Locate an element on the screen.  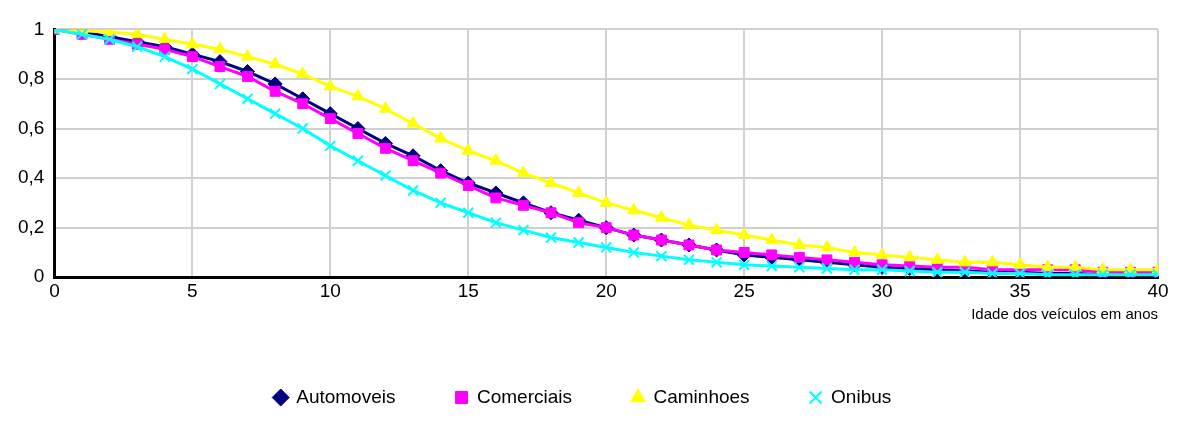
x-tick-label: 15 is located at coordinates (468, 290).